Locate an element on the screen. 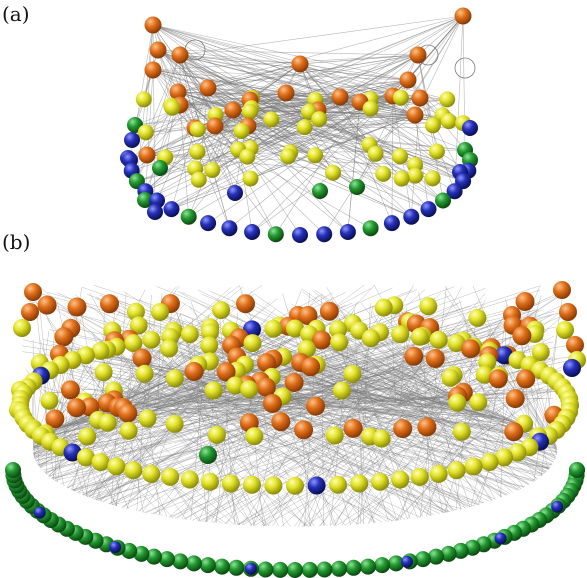 The width and height of the screenshot is (587, 578). panel-label-a: (a) is located at coordinates (16, 14).